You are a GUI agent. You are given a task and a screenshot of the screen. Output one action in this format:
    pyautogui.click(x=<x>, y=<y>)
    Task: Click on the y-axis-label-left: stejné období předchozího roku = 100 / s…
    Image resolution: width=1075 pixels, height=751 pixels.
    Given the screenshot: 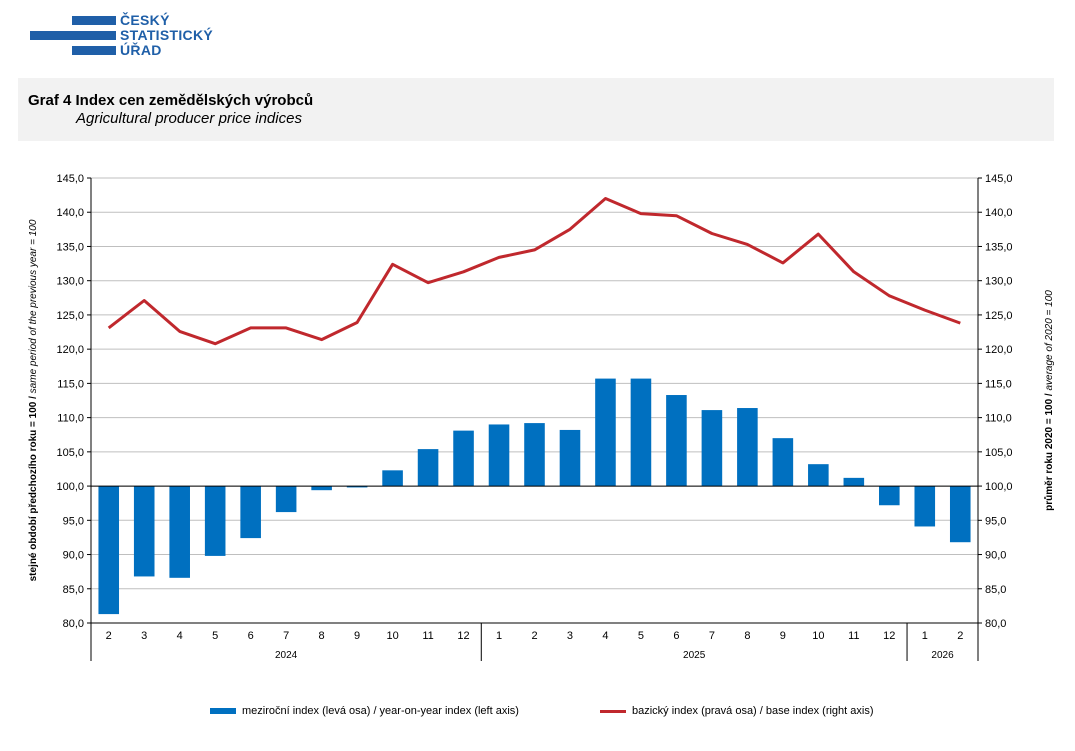 What is the action you would take?
    pyautogui.click(x=33, y=400)
    